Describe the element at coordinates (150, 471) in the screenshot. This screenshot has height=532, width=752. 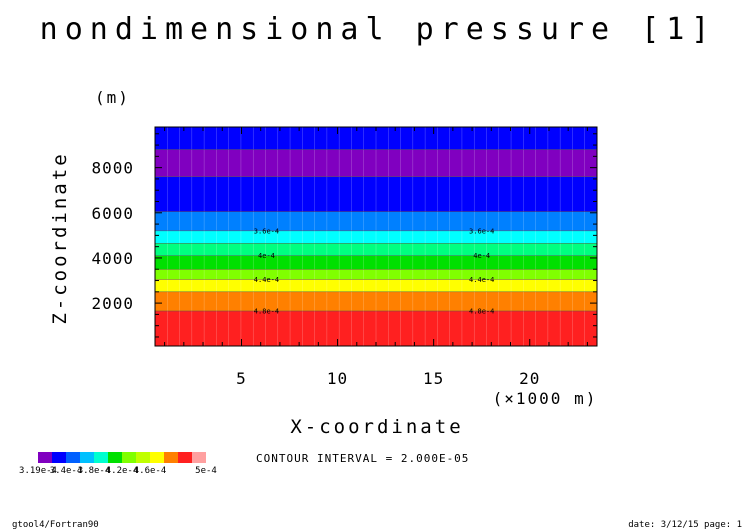
I see `legend-label: 4.6e-4` at that location.